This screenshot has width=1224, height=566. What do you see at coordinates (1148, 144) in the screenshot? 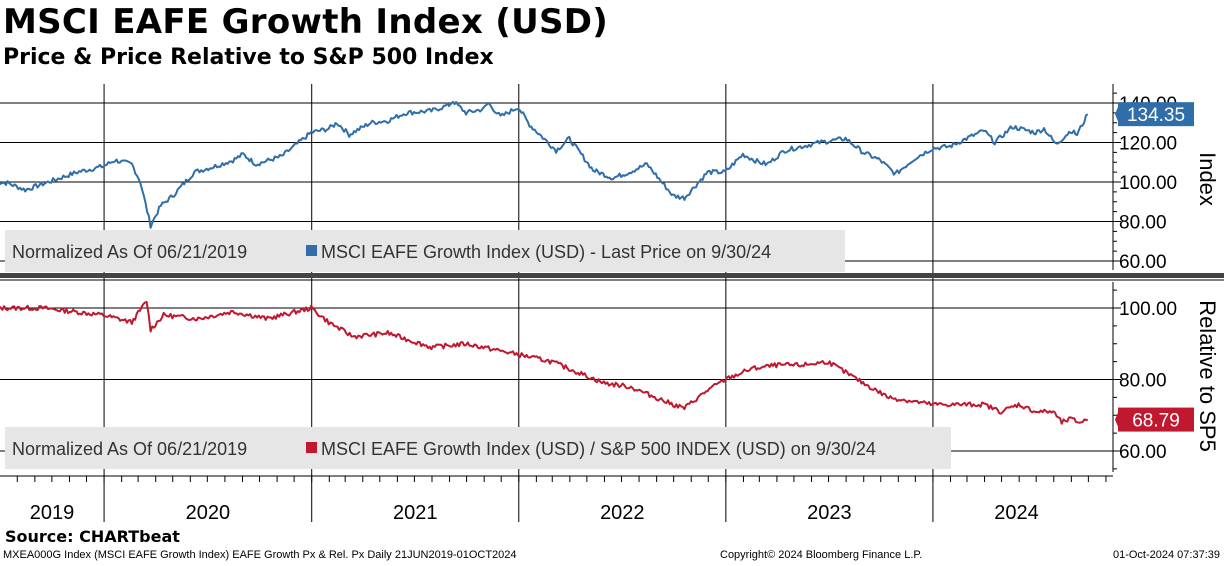
I see `top-y-tick-label-120: 120.00` at bounding box center [1148, 144].